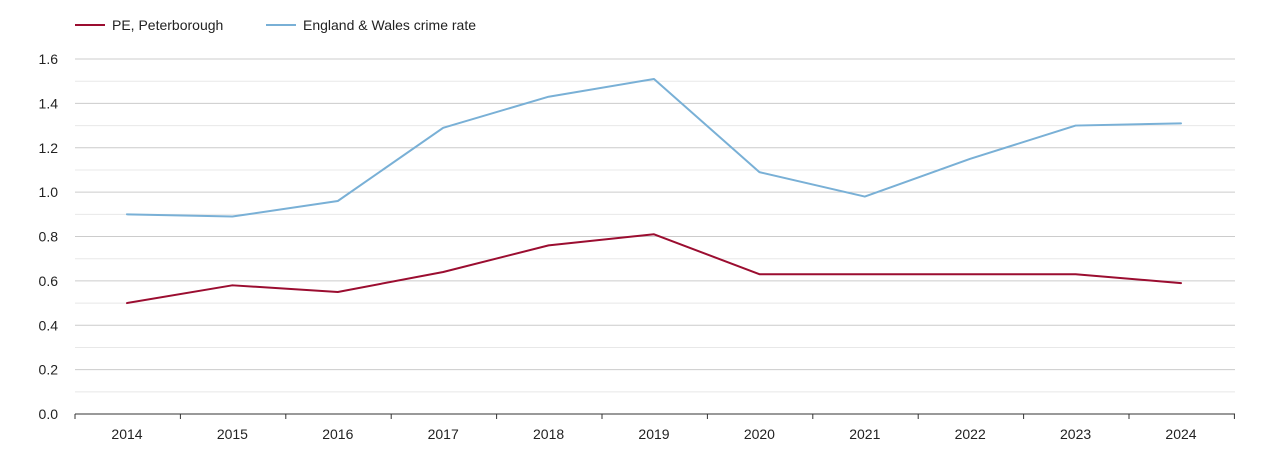 The height and width of the screenshot is (450, 1270). I want to click on y-tick-label: 0.2, so click(49, 370).